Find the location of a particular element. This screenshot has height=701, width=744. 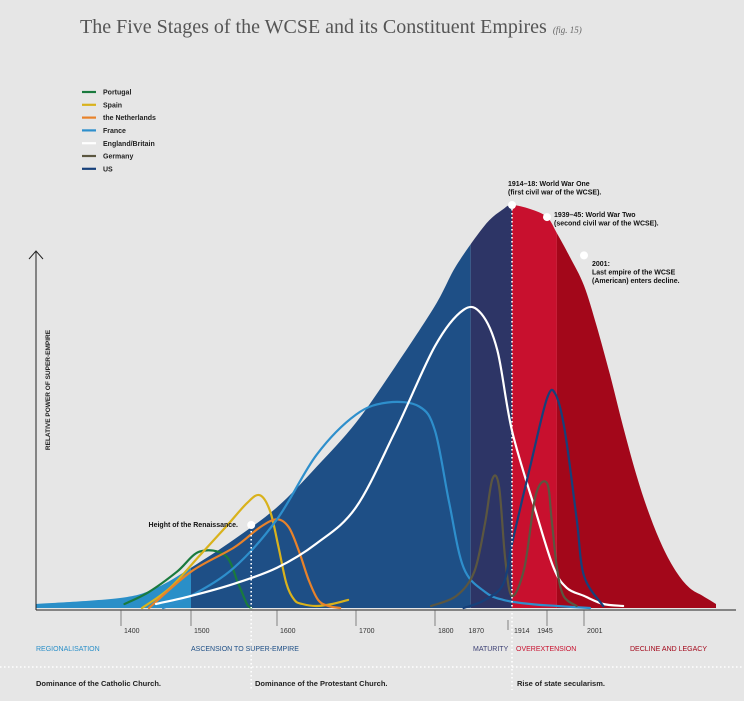

annotation-dot-1914 is located at coordinates (512, 205).